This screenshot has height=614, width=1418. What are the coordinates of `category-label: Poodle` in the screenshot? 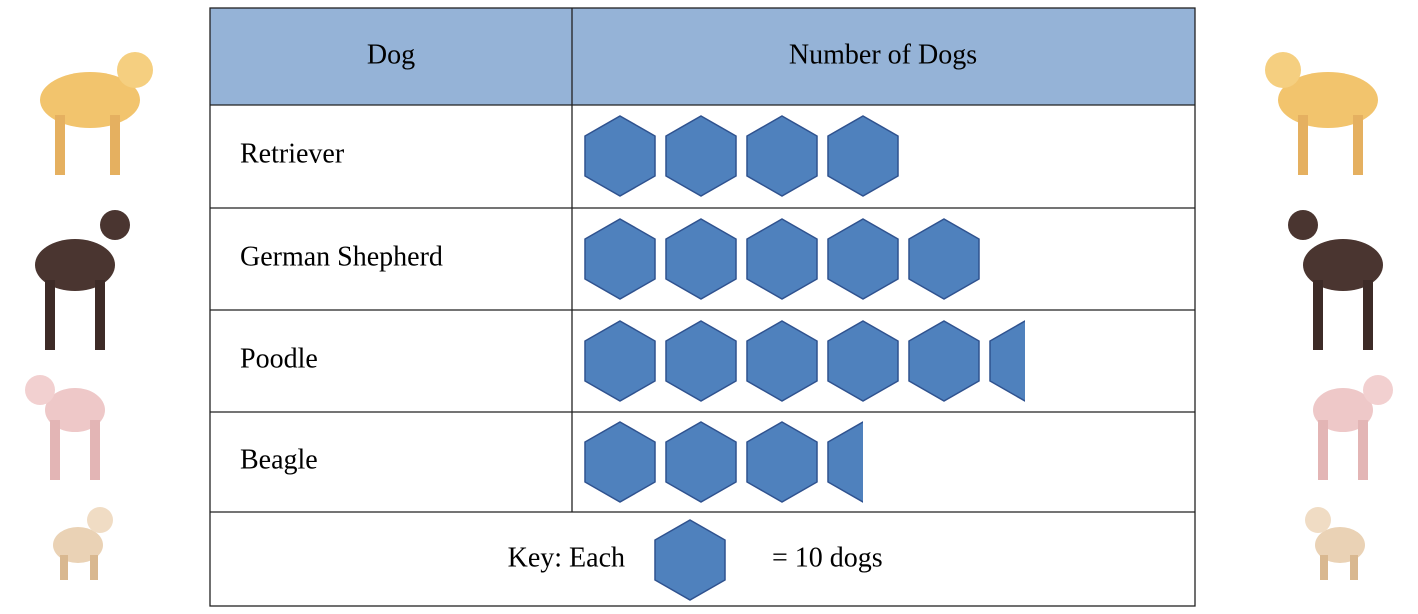 It's located at (279, 358).